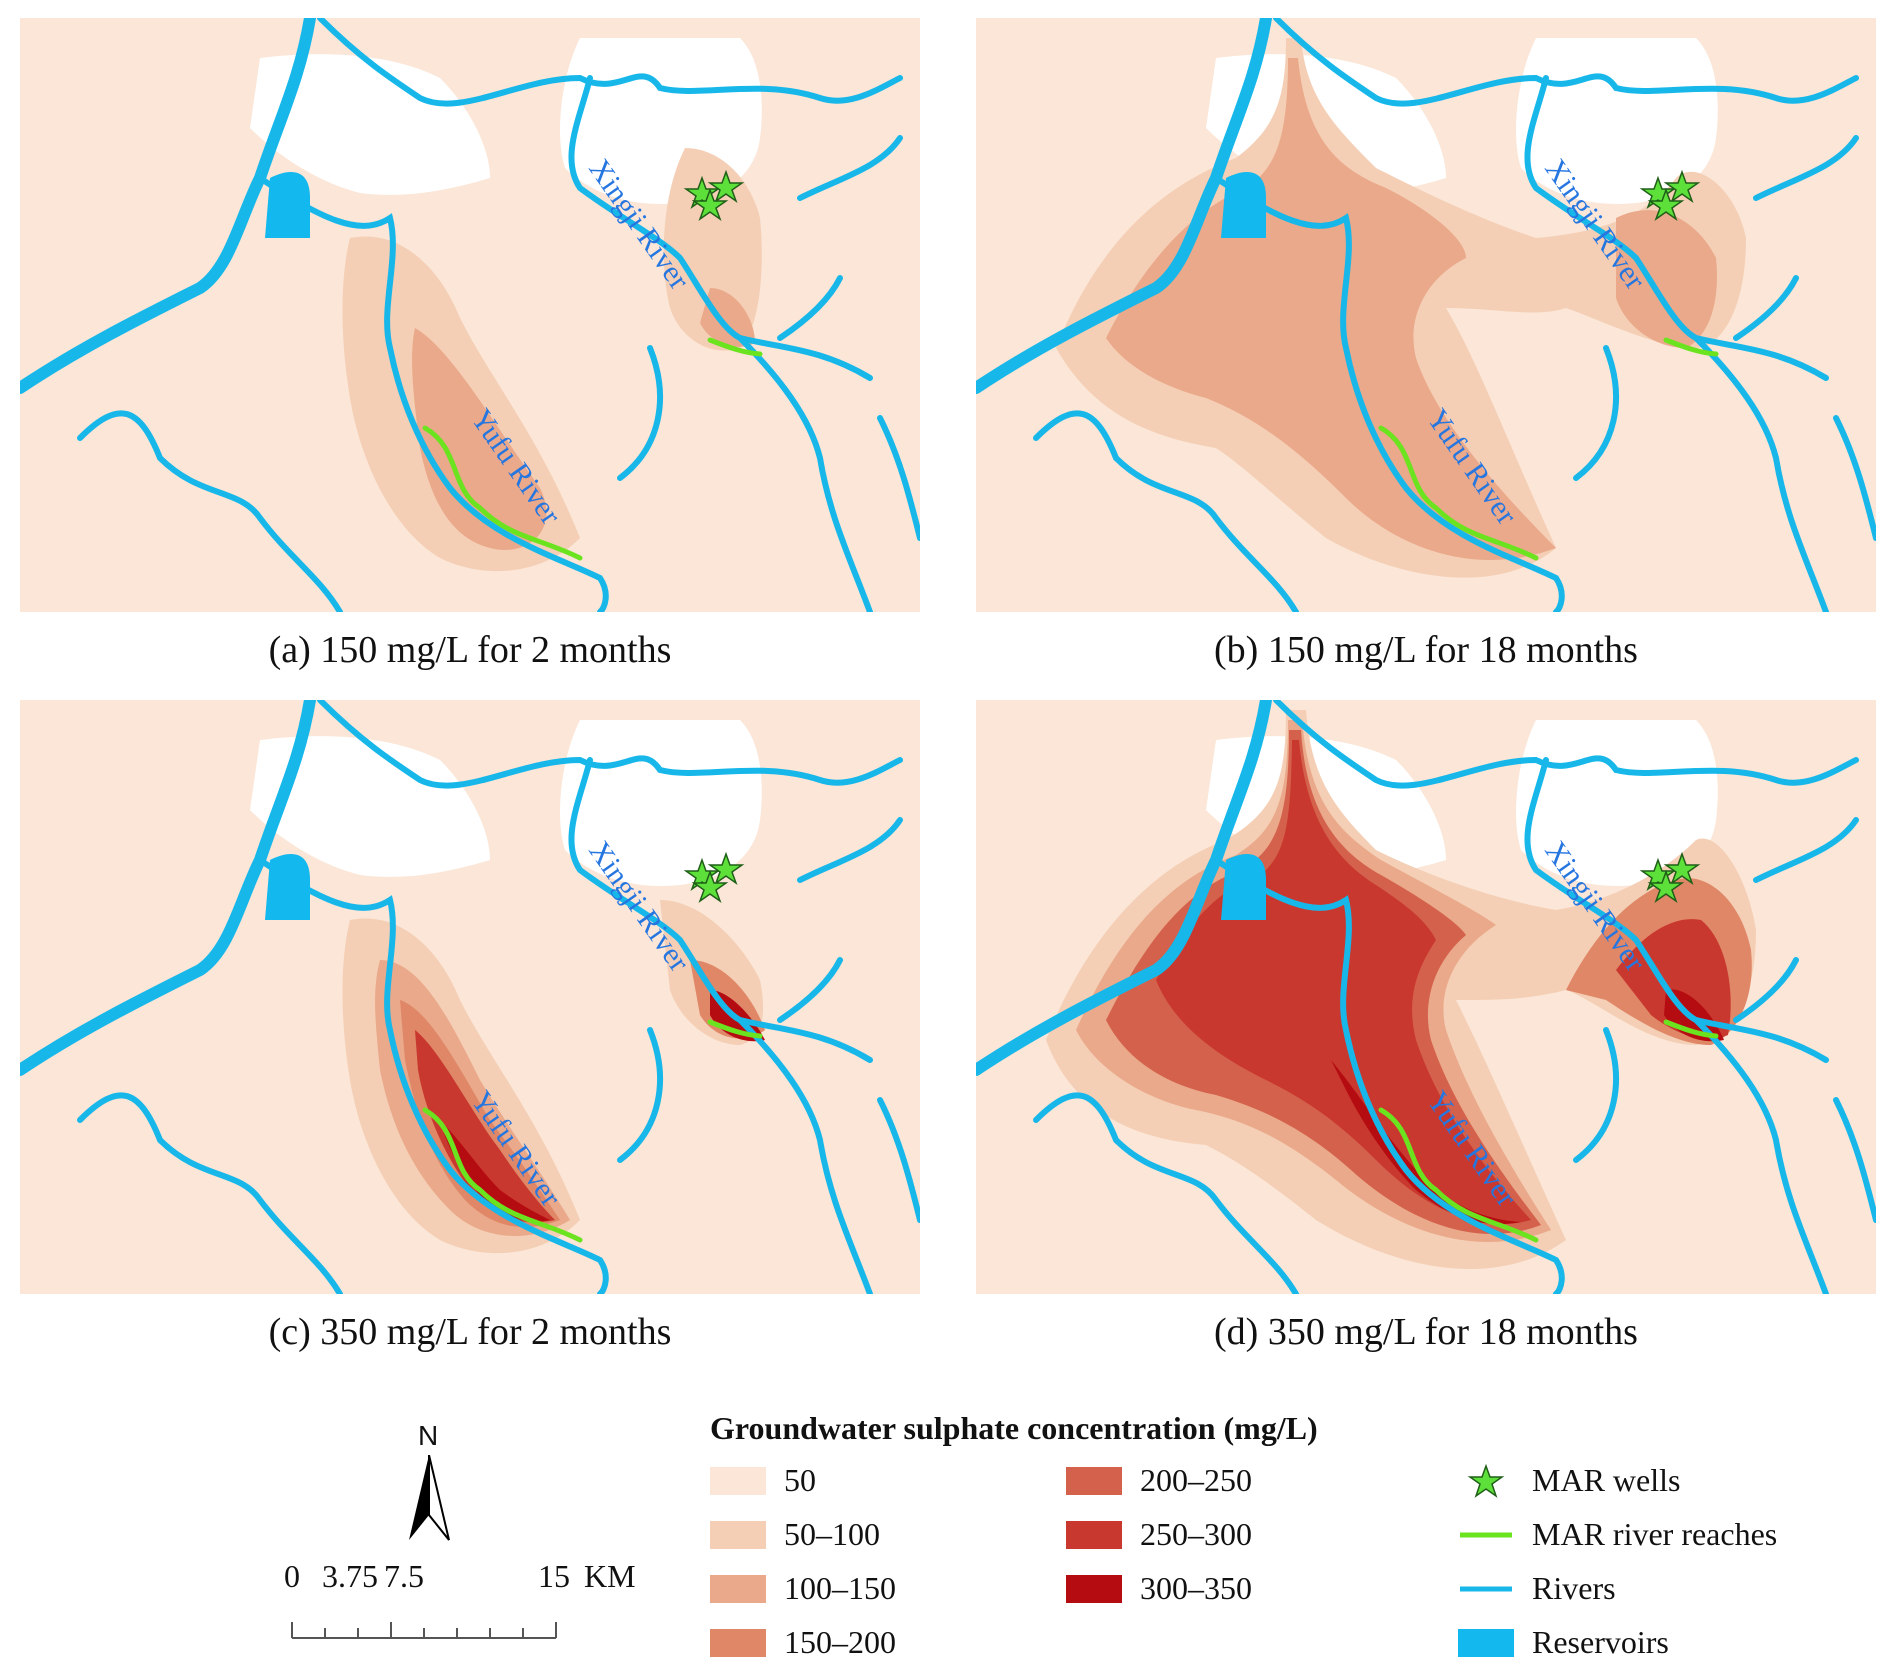 The image size is (1892, 1676). Describe the element at coordinates (429, 1498) in the screenshot. I see `north-arrow-icon` at that location.